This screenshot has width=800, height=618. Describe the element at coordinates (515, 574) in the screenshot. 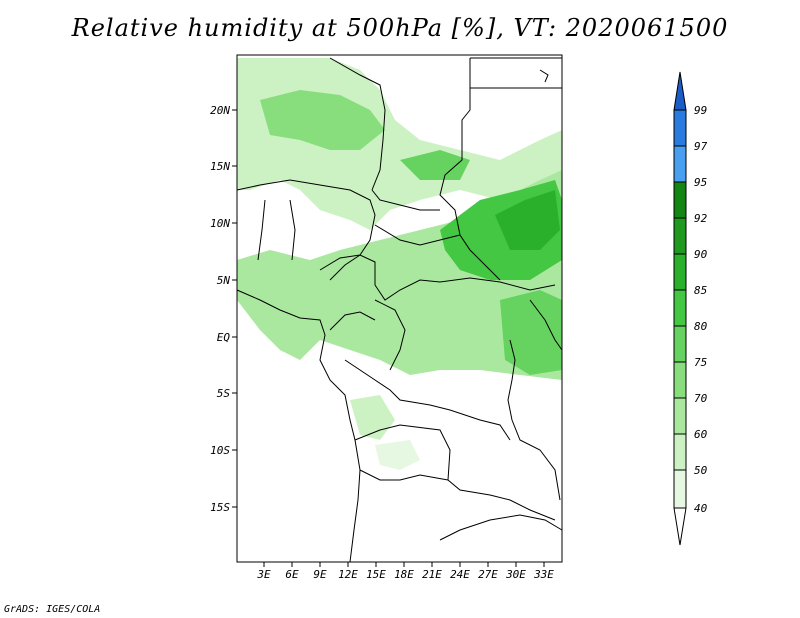

I see `lon-label: 30E` at that location.